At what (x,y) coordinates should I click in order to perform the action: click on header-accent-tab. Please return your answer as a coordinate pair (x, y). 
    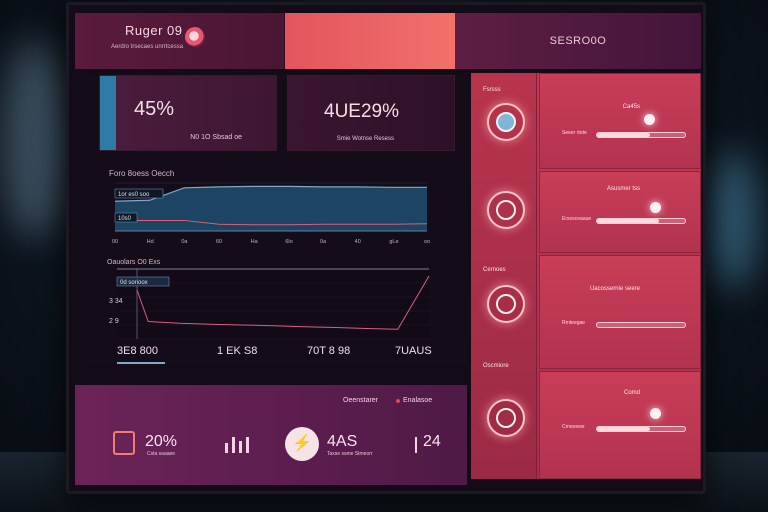
    Looking at the image, I should click on (370, 41).